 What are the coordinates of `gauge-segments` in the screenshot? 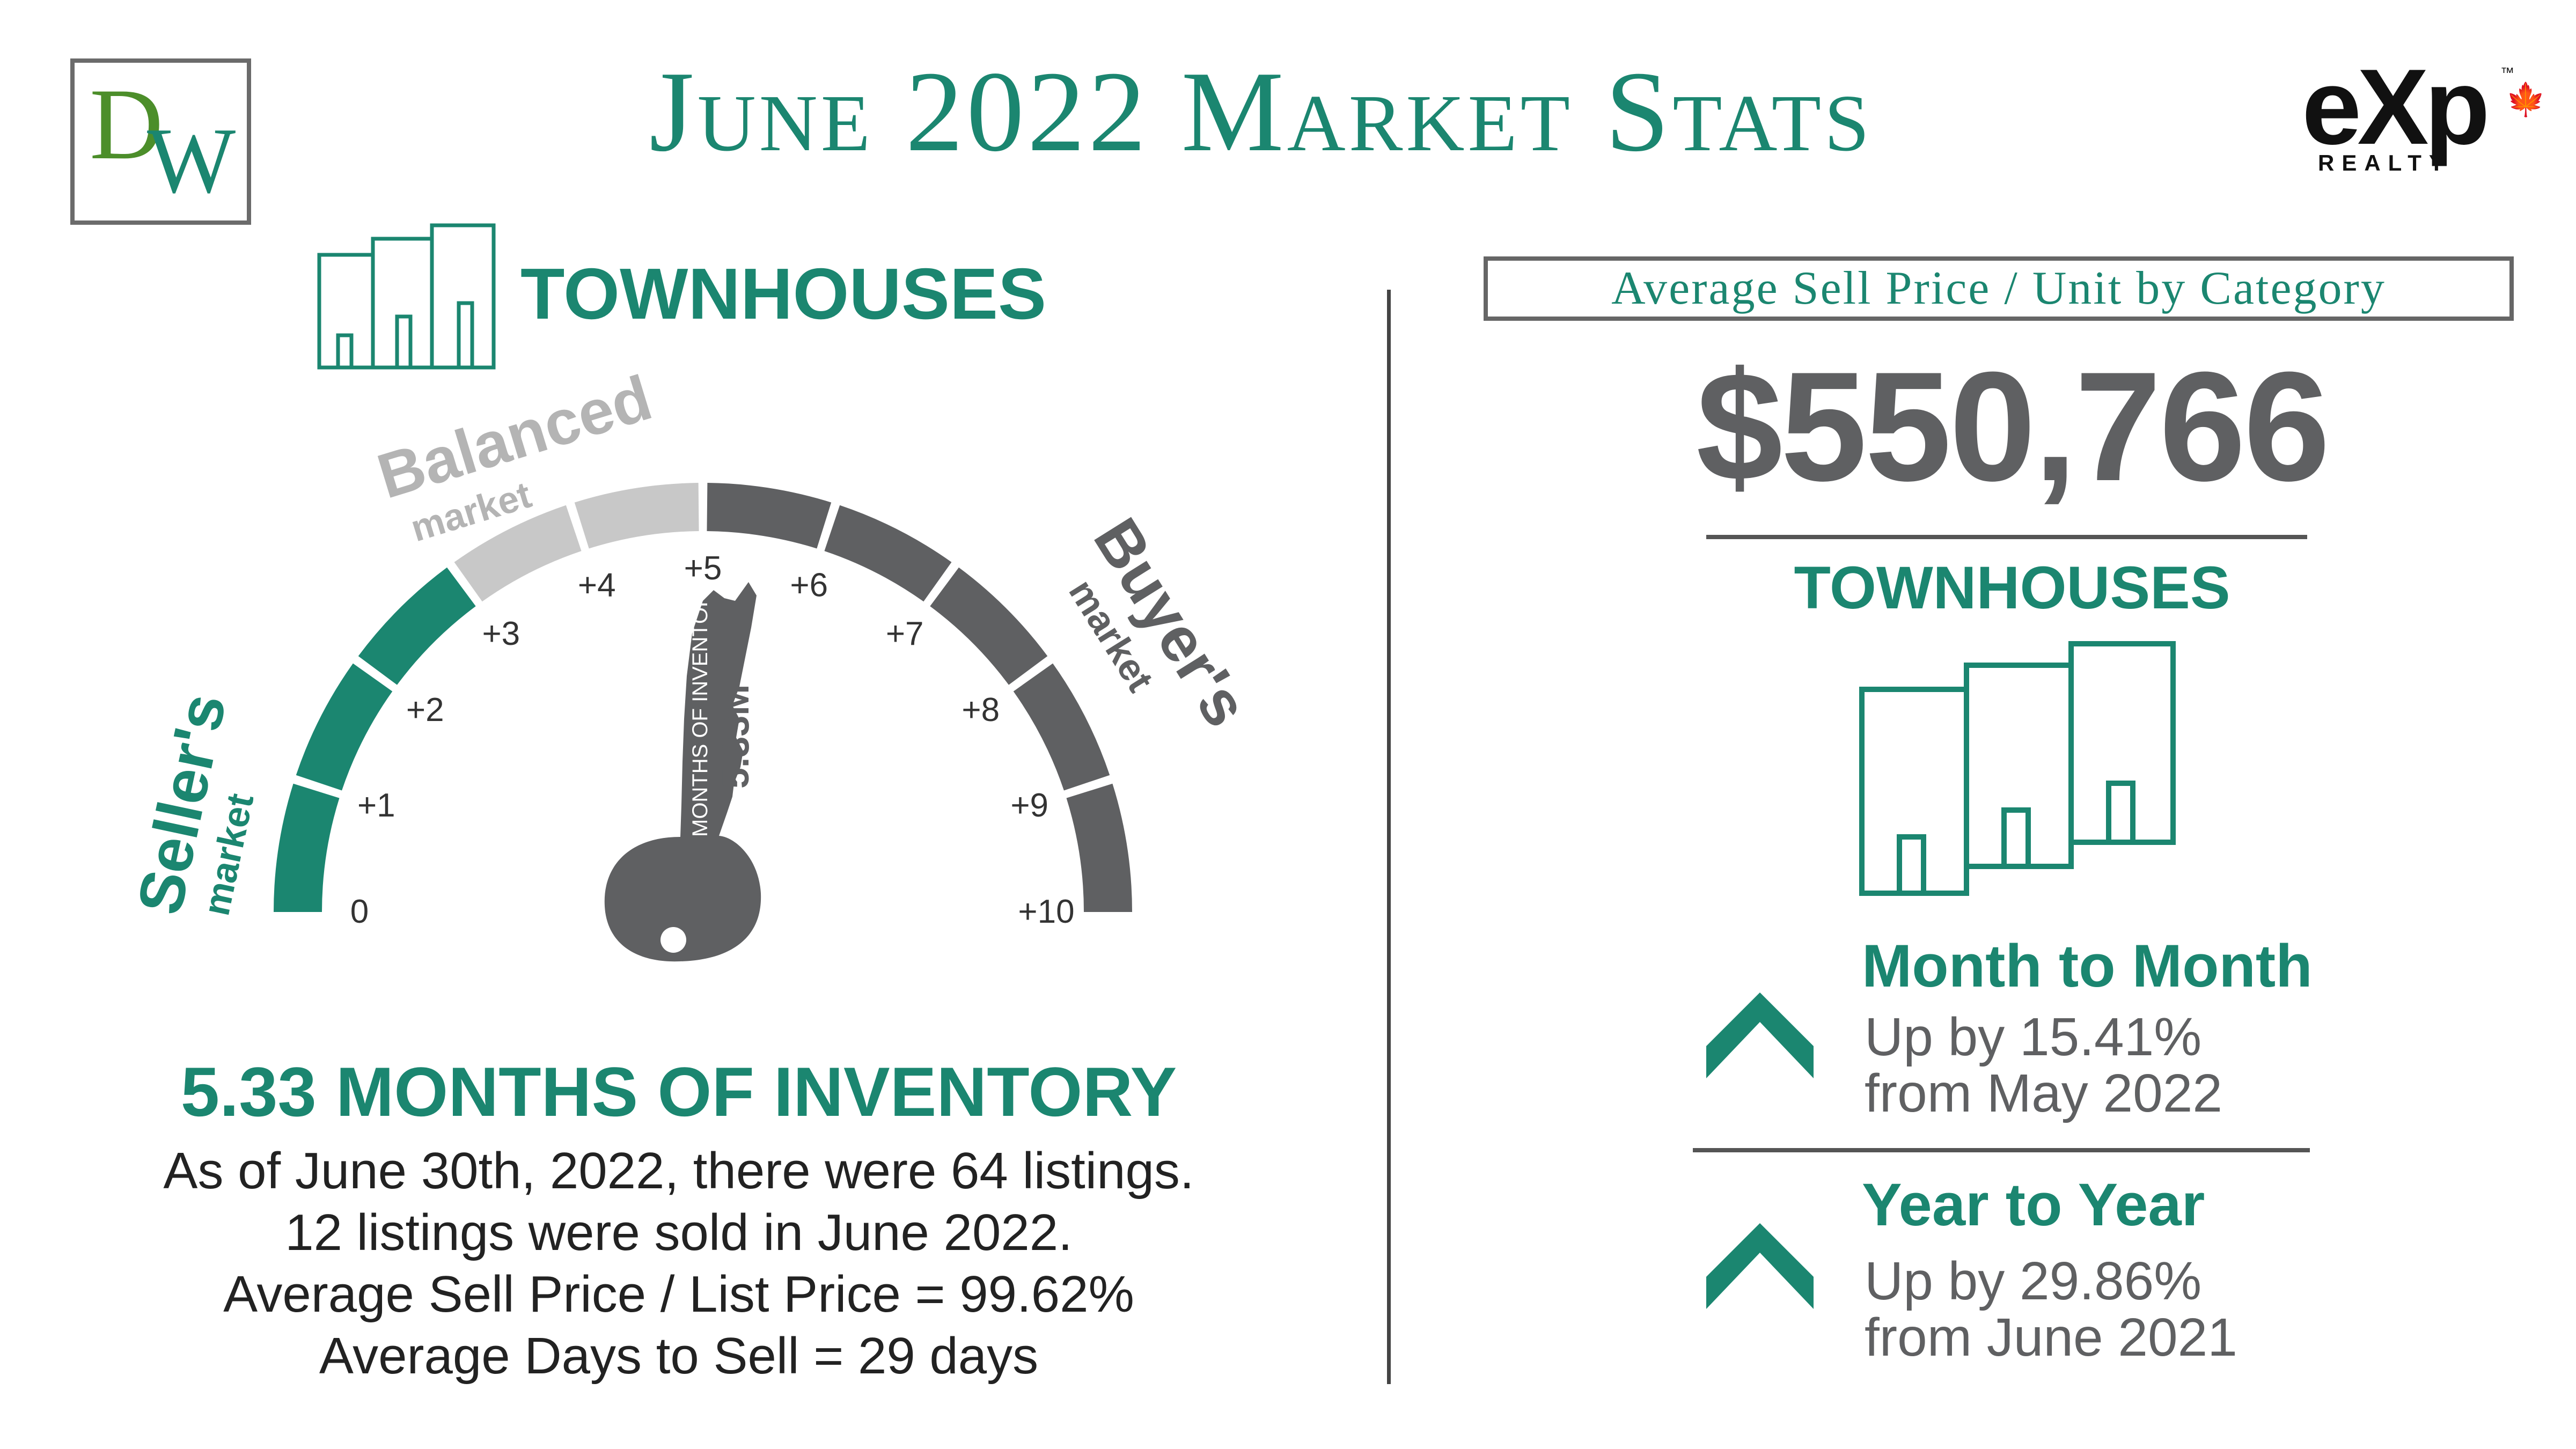 It's located at (703, 697).